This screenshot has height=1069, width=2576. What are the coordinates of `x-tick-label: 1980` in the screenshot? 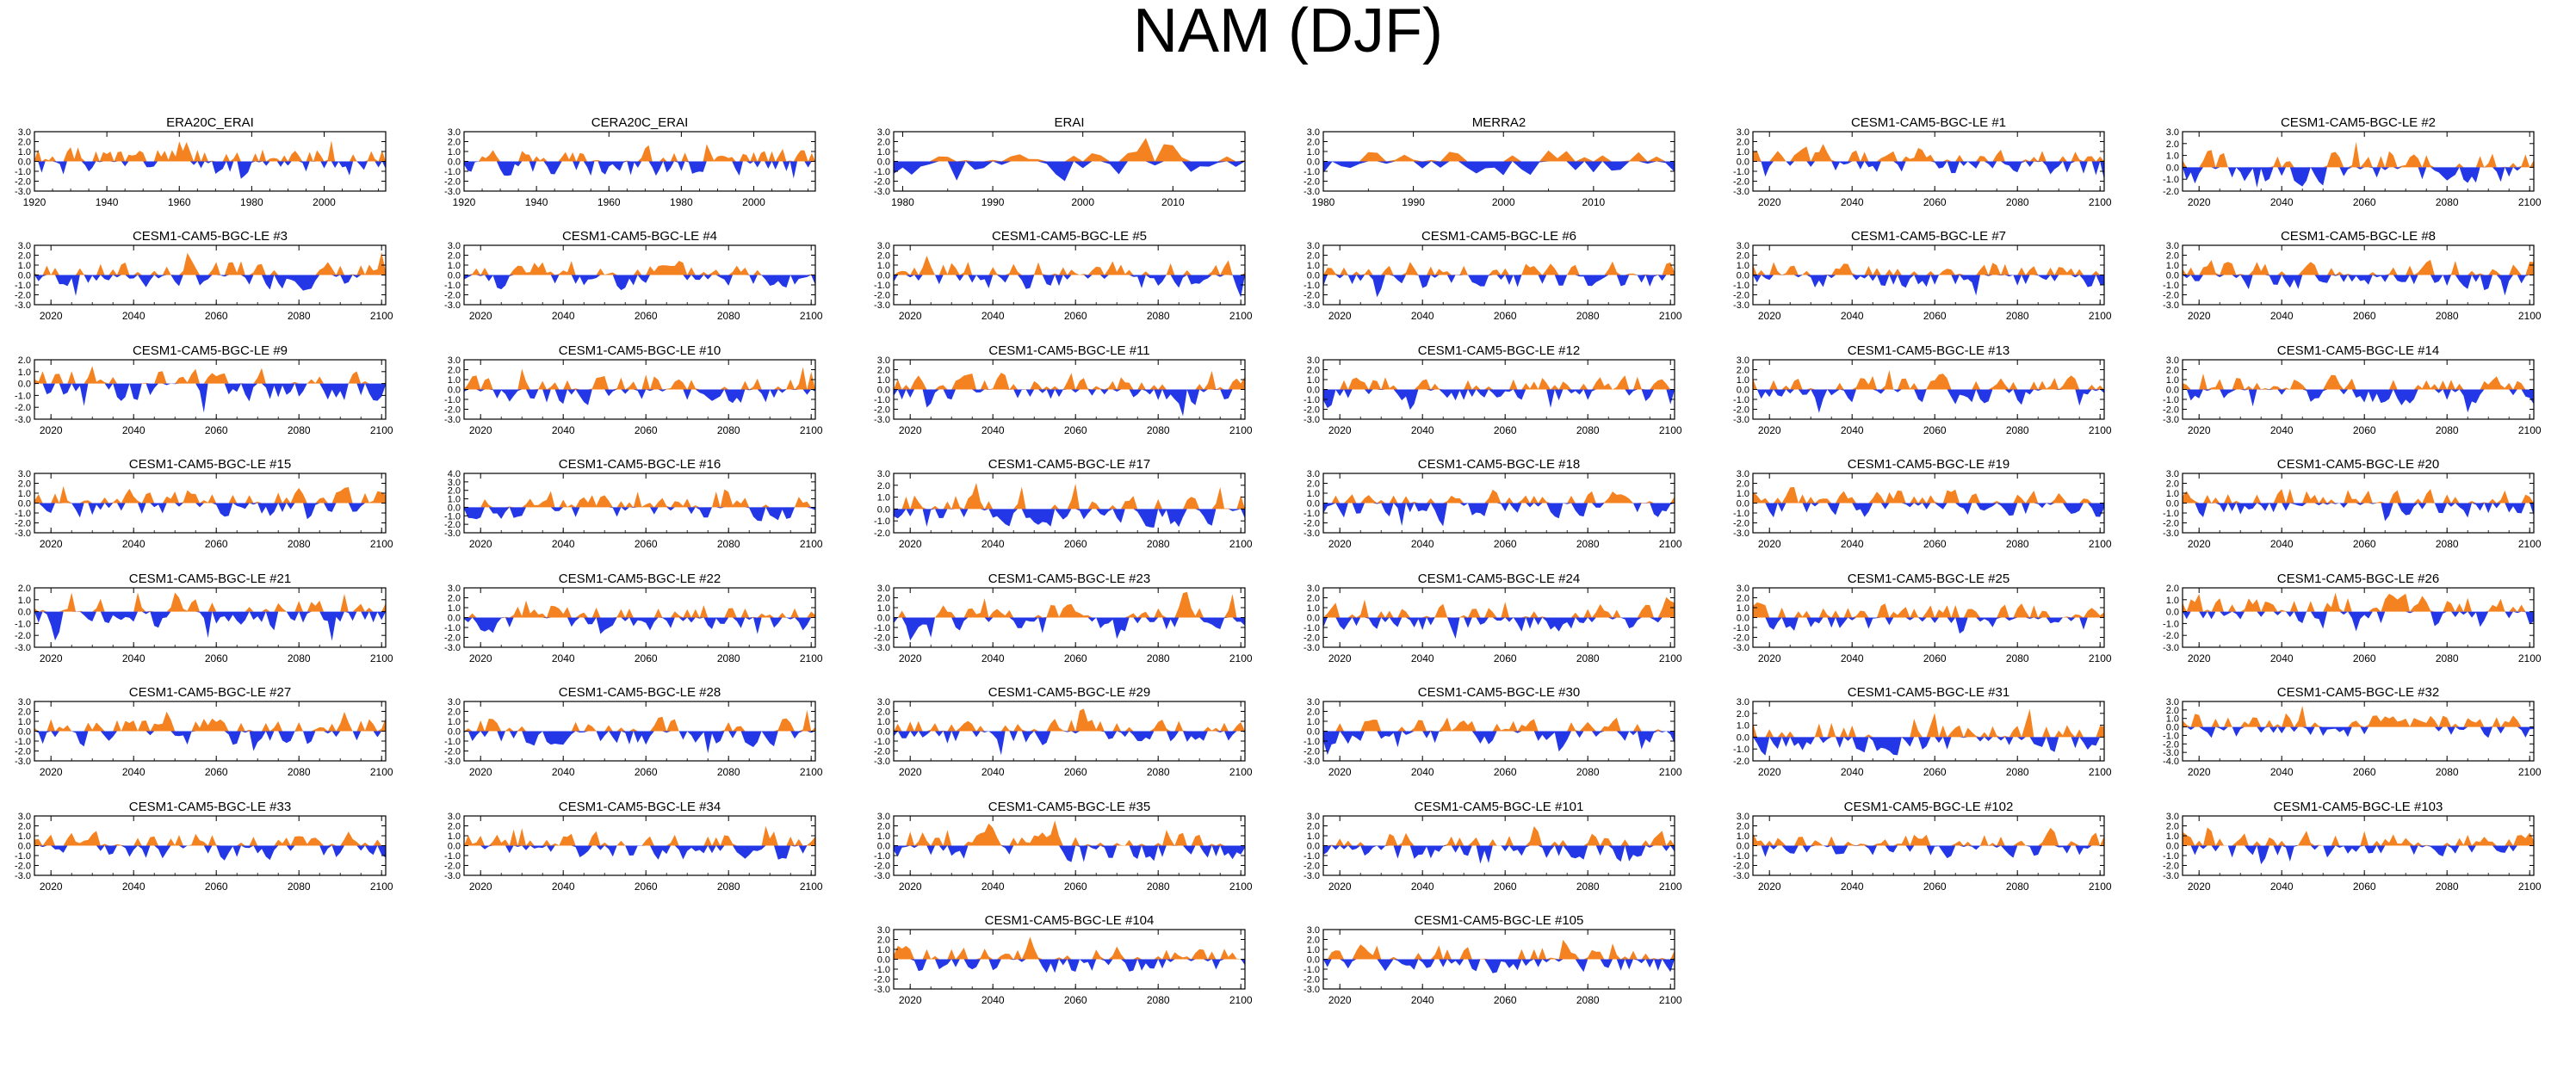 It's located at (903, 202).